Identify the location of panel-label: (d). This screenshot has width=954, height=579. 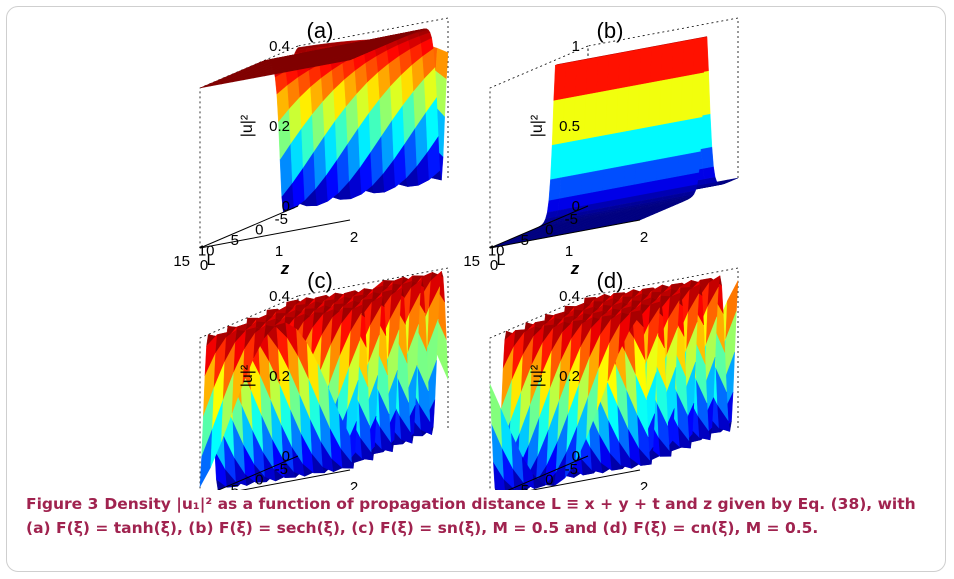
(610, 280).